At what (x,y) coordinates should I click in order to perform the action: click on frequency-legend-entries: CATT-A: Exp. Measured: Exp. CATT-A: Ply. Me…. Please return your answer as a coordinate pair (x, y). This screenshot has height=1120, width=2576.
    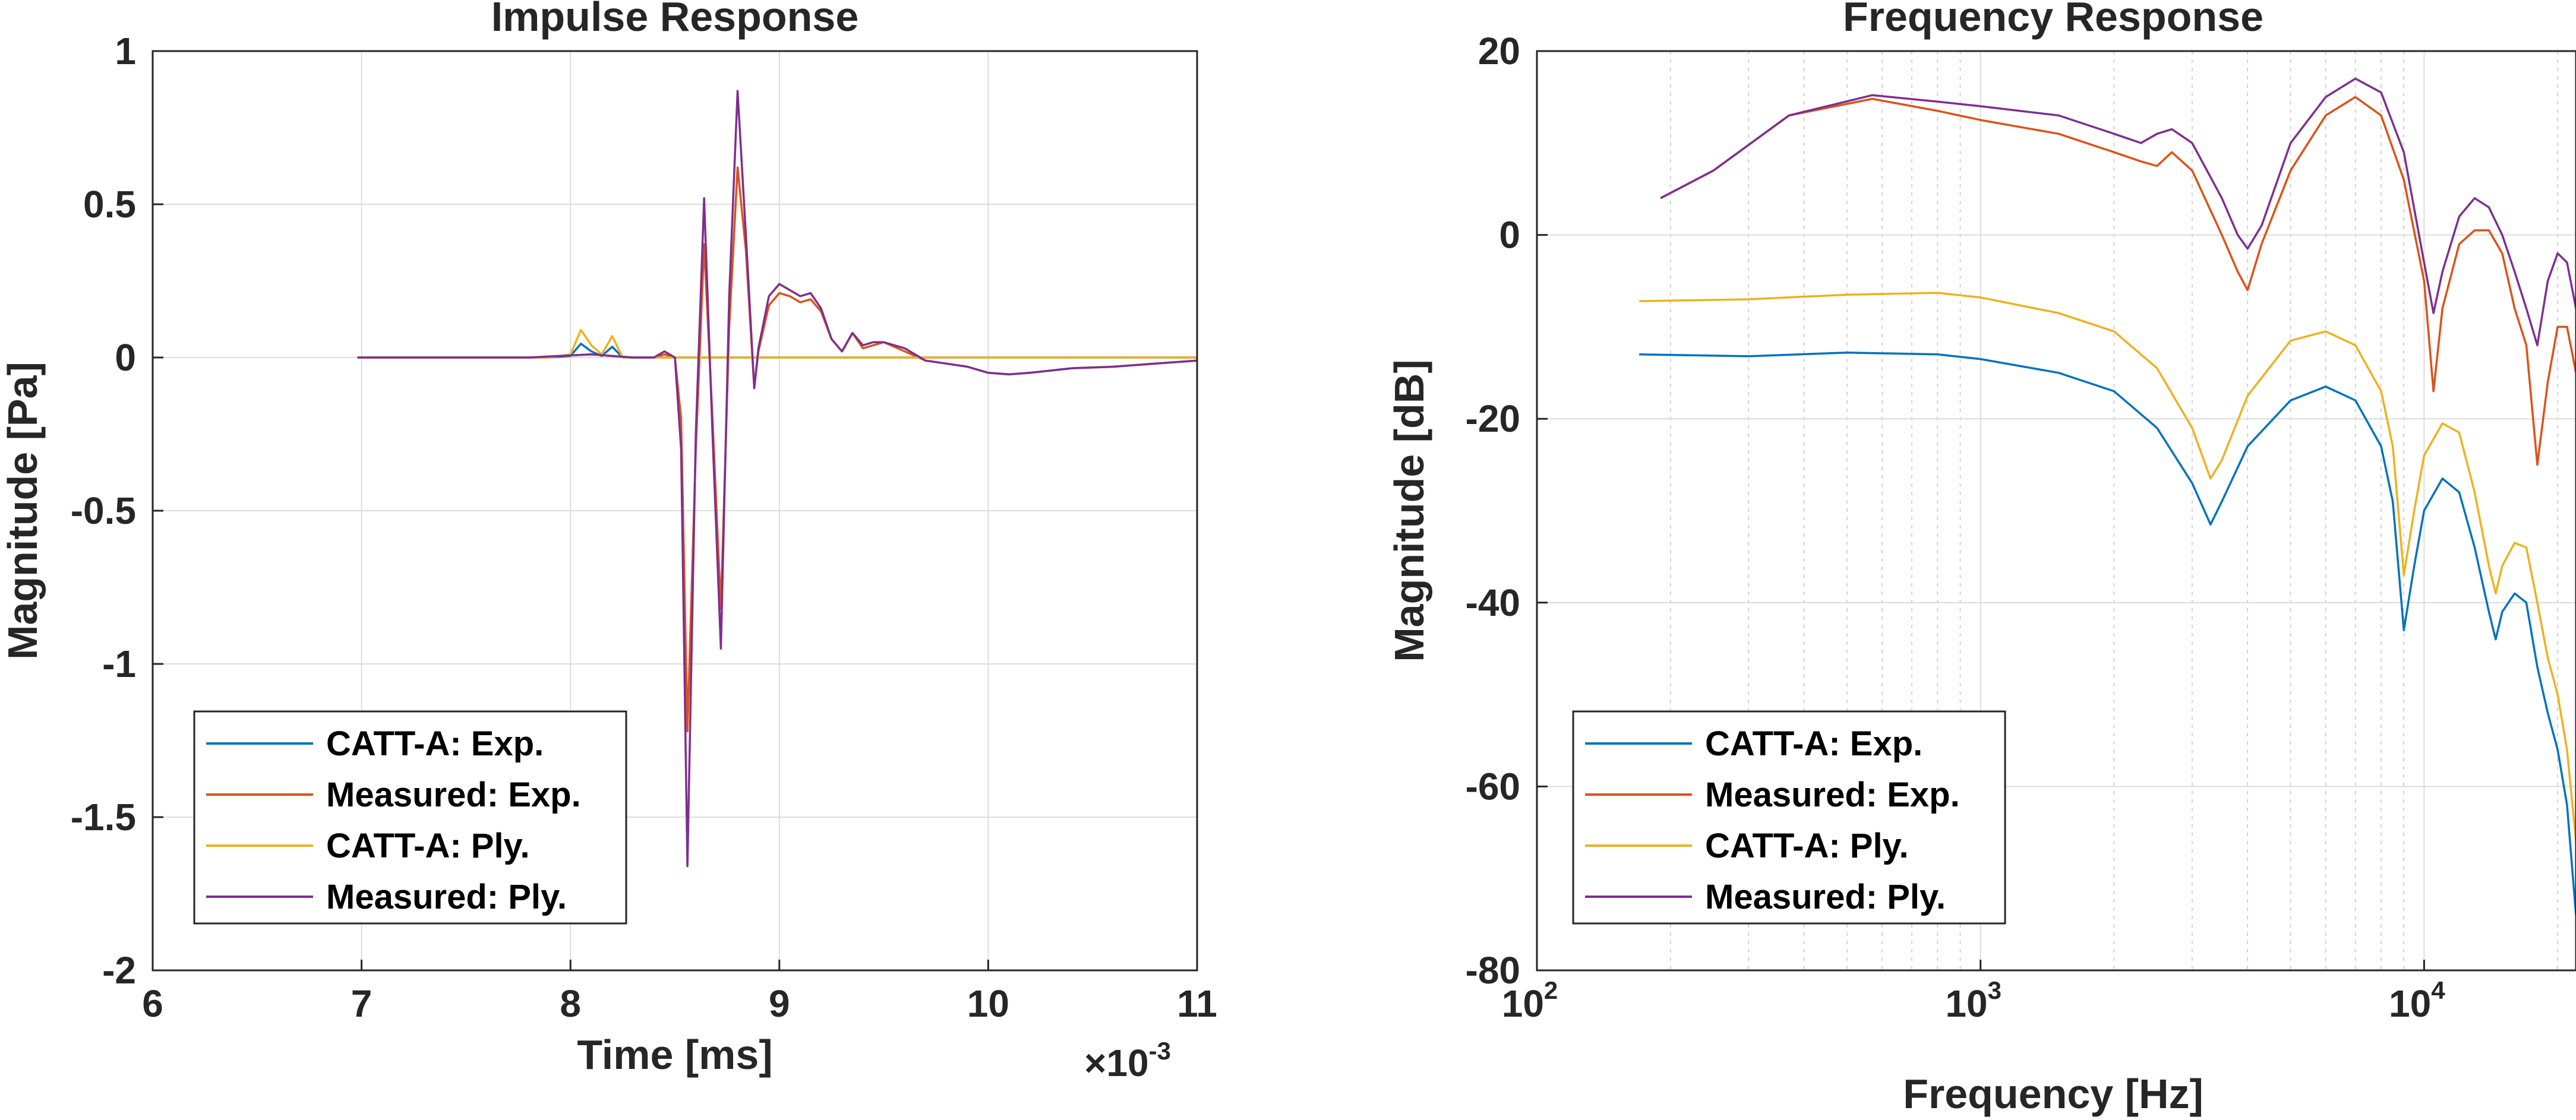
    Looking at the image, I should click on (1772, 820).